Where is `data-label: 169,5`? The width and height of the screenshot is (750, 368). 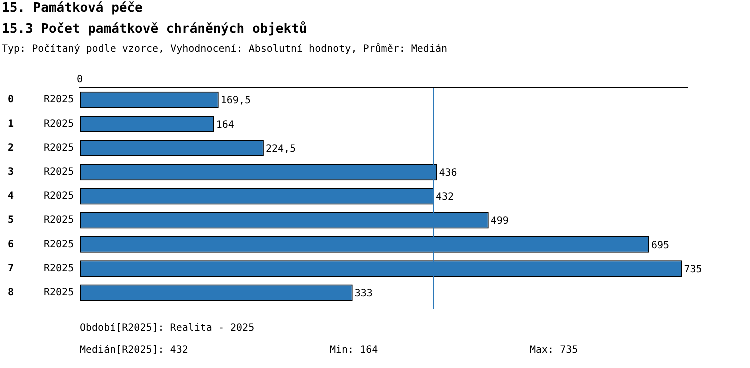
data-label: 169,5 is located at coordinates (235, 101).